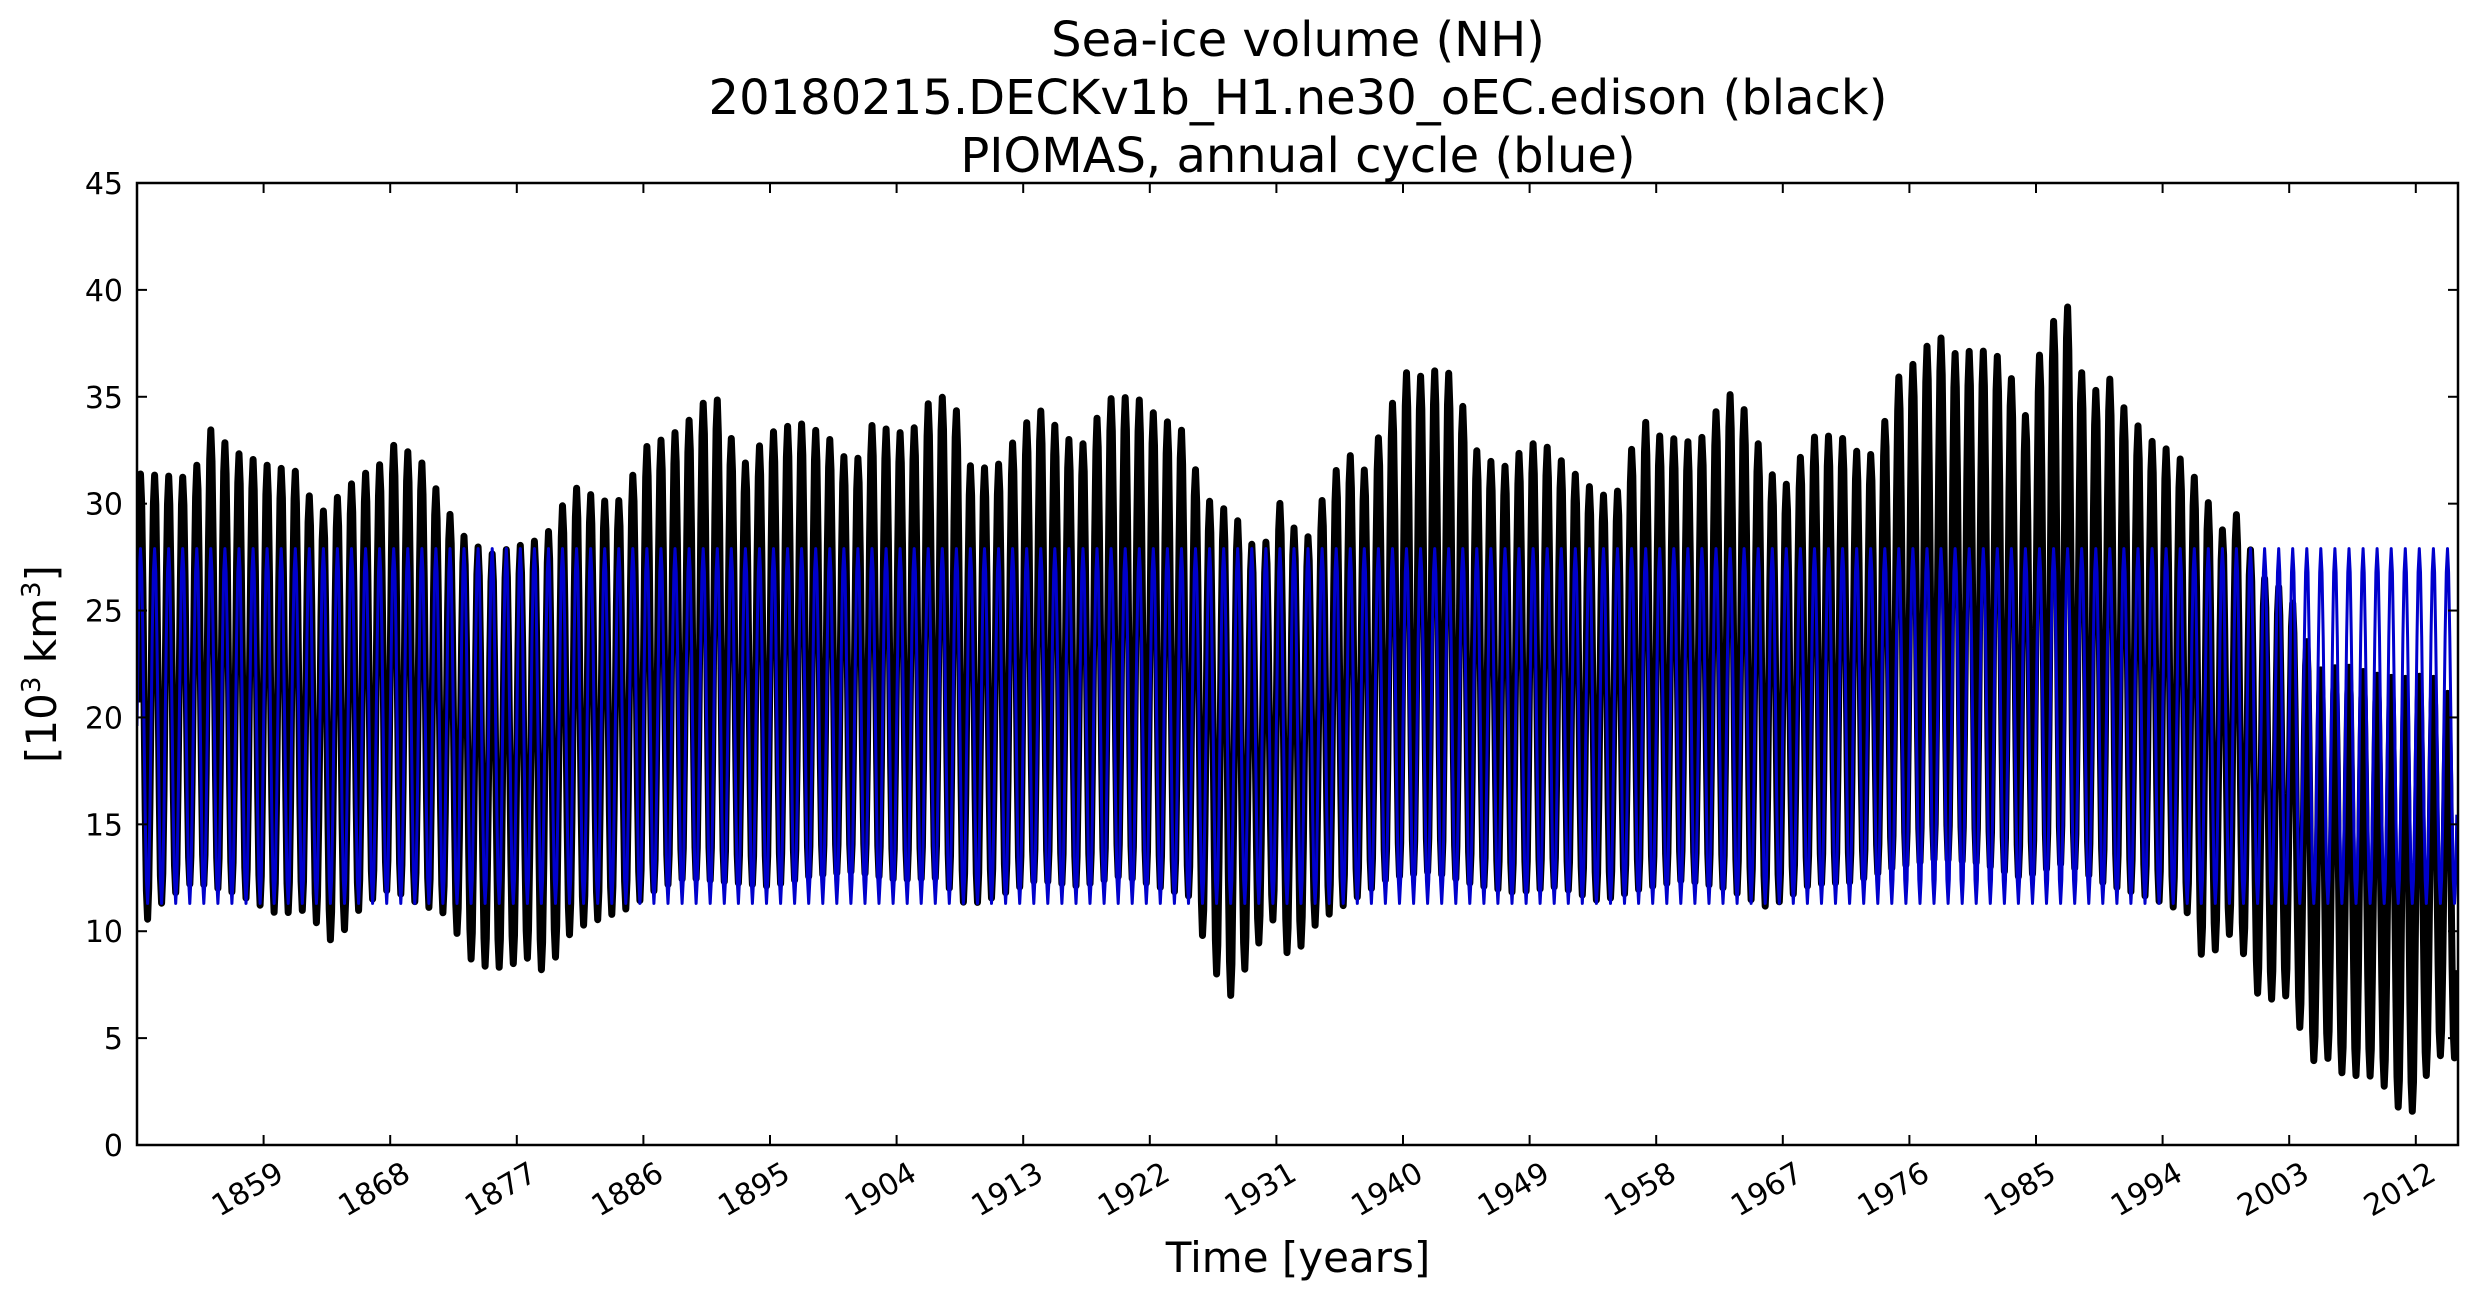 This screenshot has height=1304, width=2484. Describe the element at coordinates (104, 398) in the screenshot. I see `y-tick-label: 35` at that location.